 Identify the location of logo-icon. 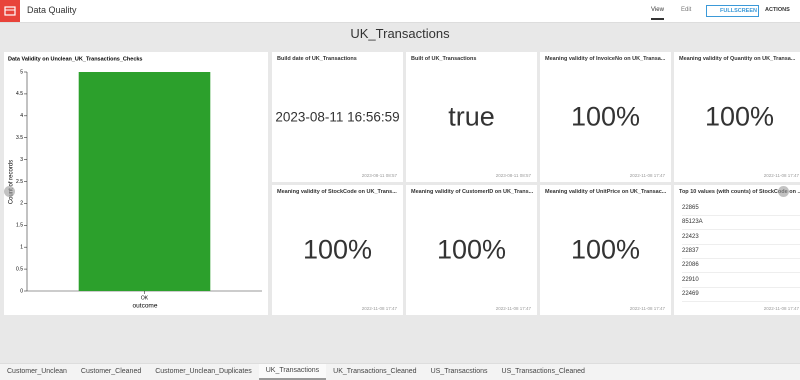
(10, 11).